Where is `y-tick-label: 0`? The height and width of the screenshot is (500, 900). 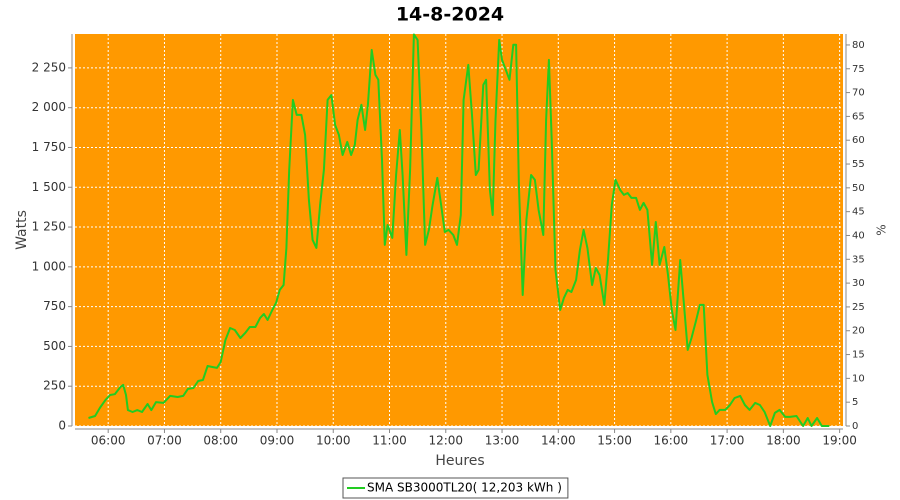 y-tick-label: 0 is located at coordinates (62, 426).